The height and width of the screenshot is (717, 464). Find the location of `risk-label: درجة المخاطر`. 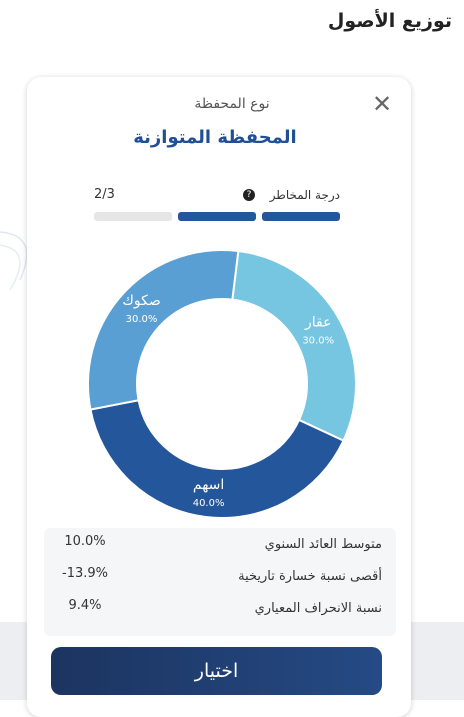

risk-label: درجة المخاطر is located at coordinates (304, 195).